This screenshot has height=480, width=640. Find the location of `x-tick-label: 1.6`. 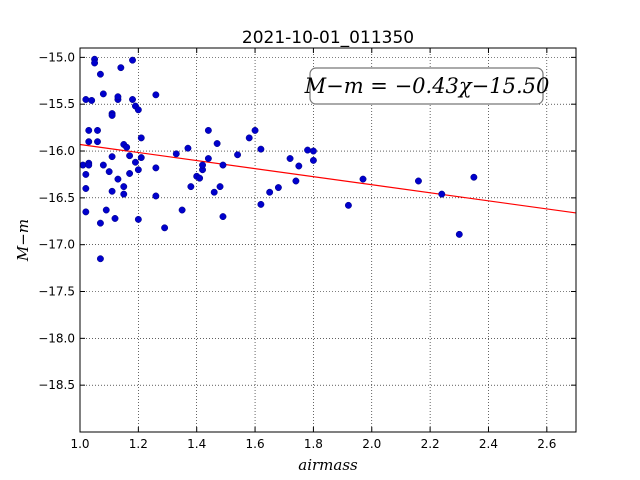

x-tick-label: 1.6 is located at coordinates (255, 444).